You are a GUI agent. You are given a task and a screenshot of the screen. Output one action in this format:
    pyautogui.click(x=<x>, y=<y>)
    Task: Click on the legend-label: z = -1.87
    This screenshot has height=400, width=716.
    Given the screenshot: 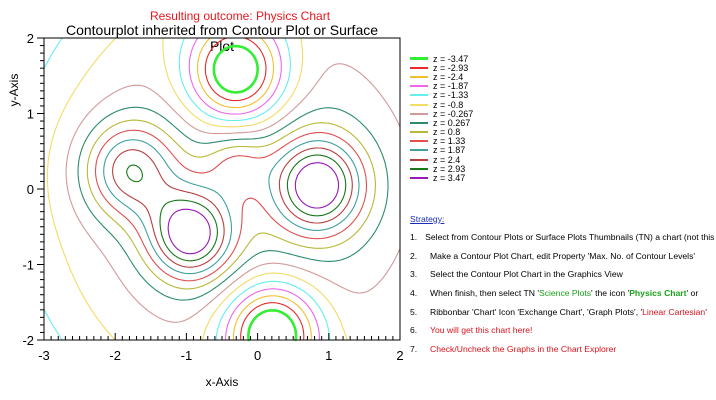 What is the action you would take?
    pyautogui.click(x=451, y=86)
    